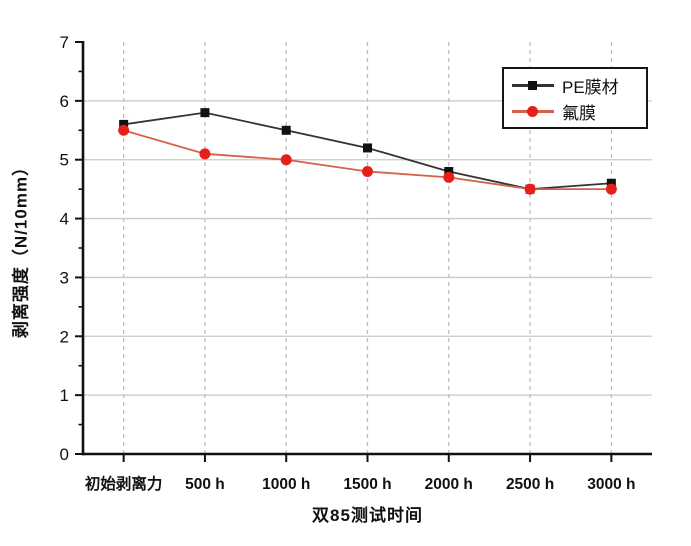  I want to click on x-tick-label: 2500 h, so click(530, 484).